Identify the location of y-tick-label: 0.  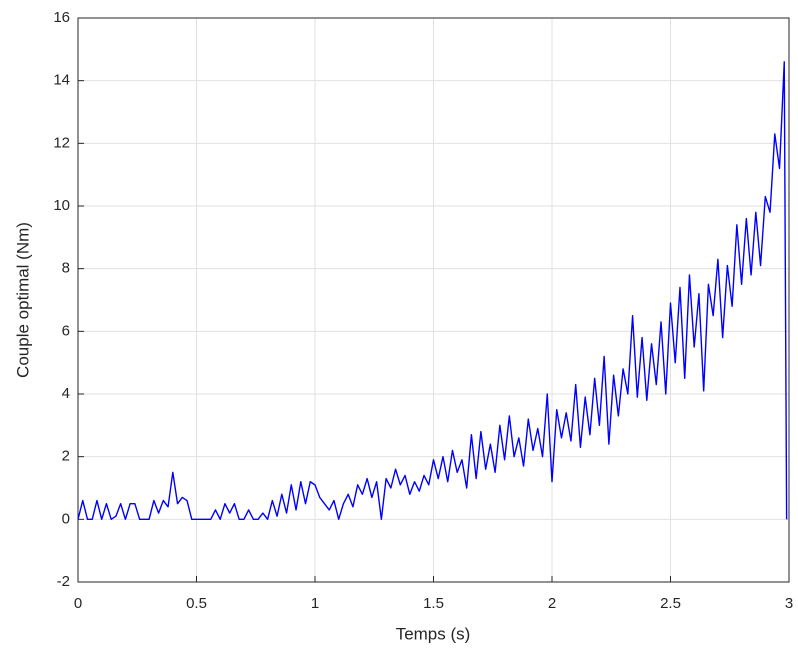
(66, 518).